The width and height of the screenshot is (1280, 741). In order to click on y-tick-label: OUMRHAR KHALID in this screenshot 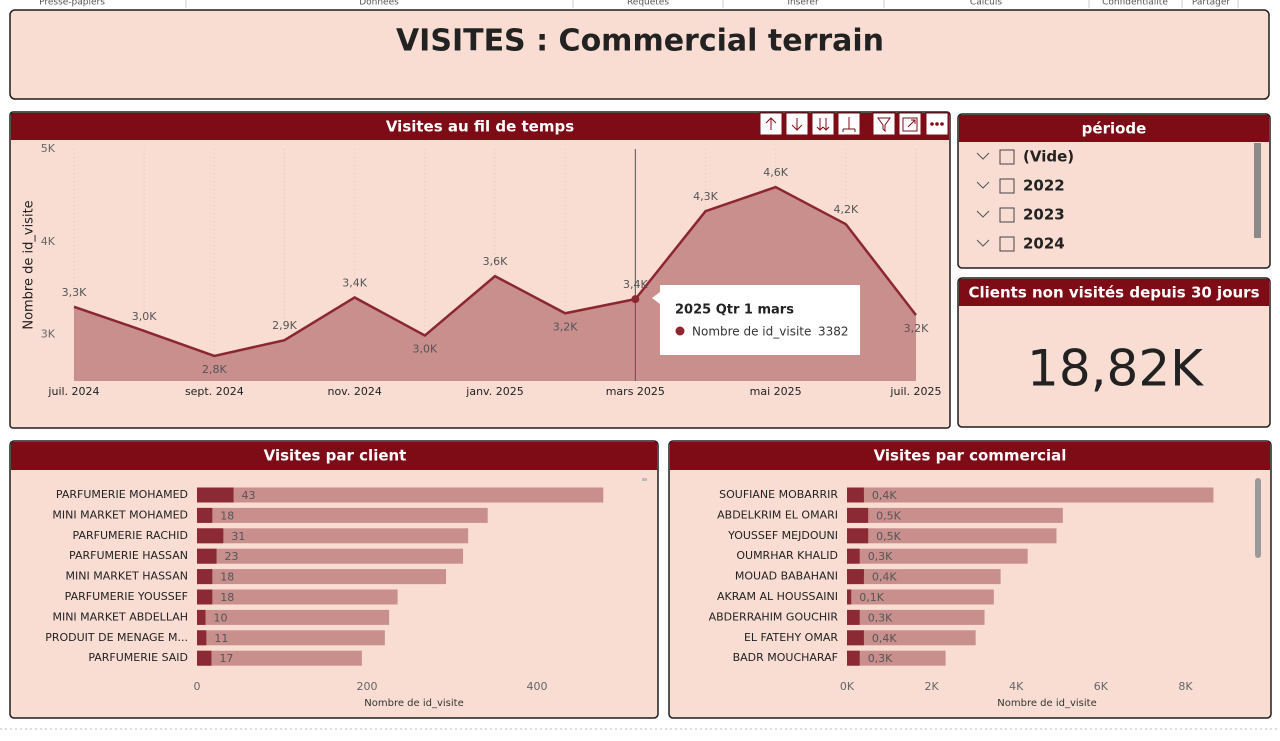, I will do `click(787, 555)`.